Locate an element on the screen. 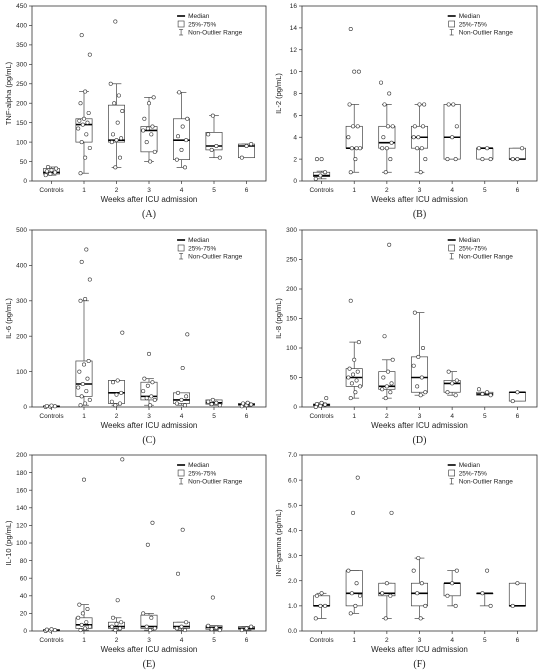  x-tick-label: 3 is located at coordinates (420, 416).